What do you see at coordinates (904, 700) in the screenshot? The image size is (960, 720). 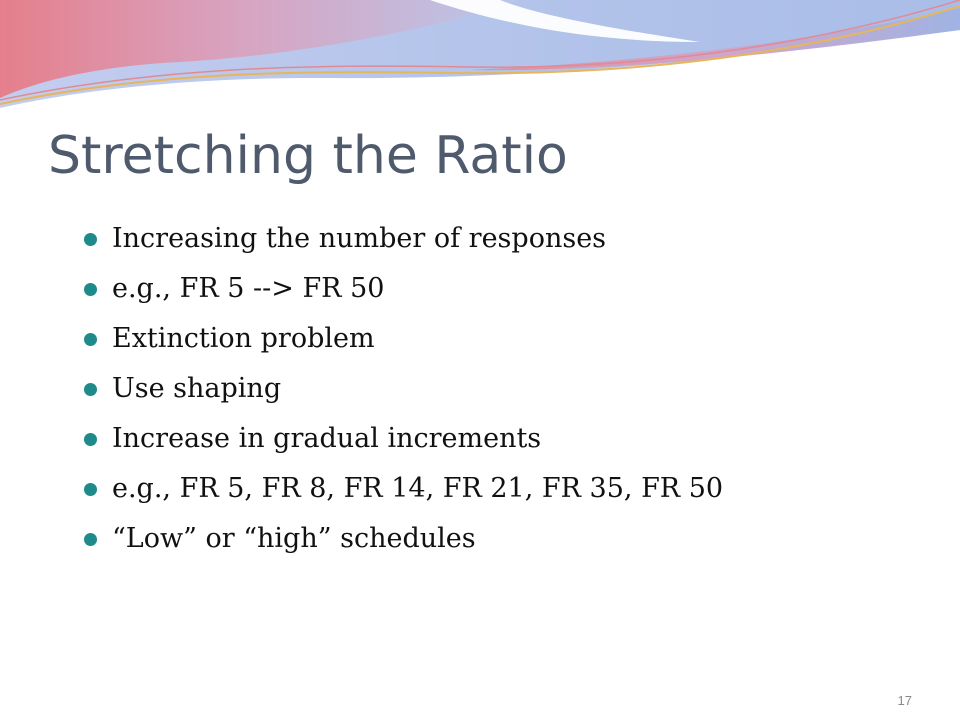 I see `page-number: 17` at bounding box center [904, 700].